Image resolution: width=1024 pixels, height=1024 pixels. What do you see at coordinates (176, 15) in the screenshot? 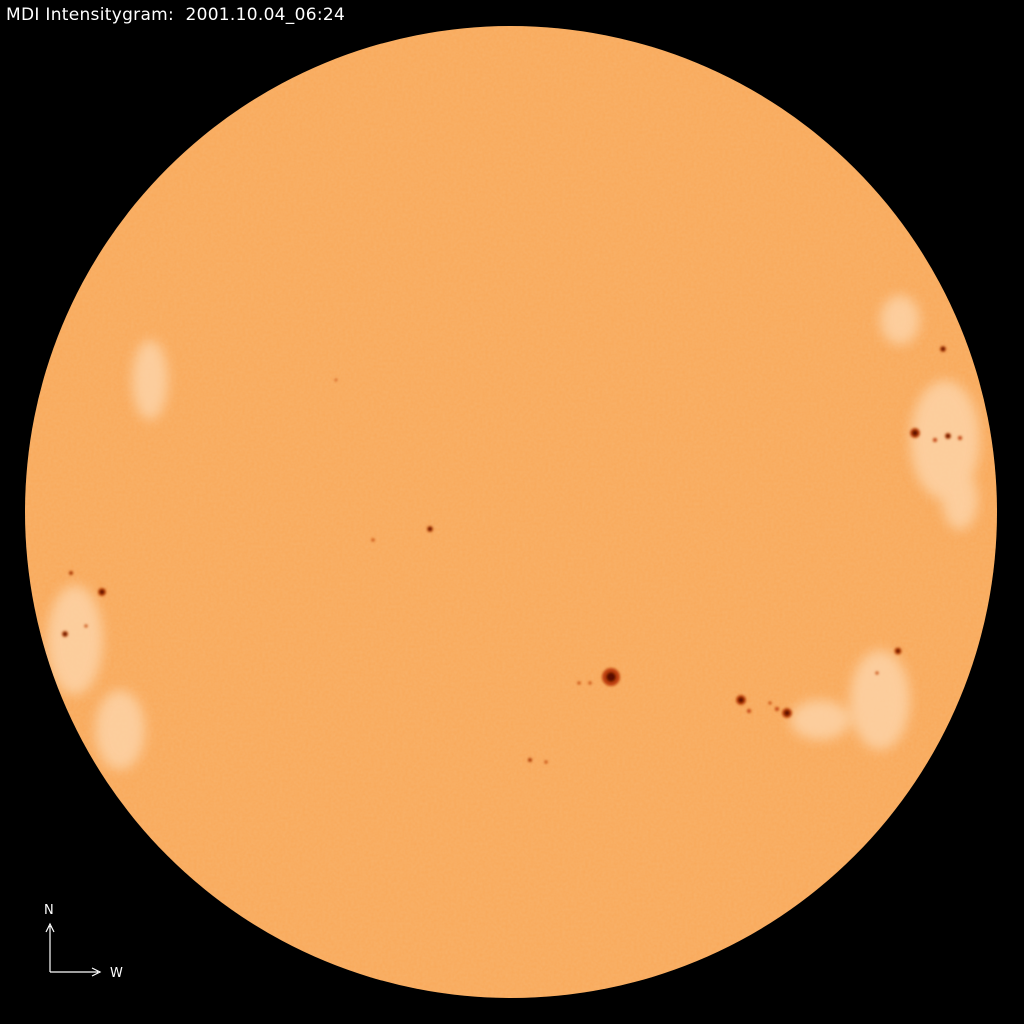
I see `image-title: MDI Intensitygram: 2001.10.04_06:24` at bounding box center [176, 15].